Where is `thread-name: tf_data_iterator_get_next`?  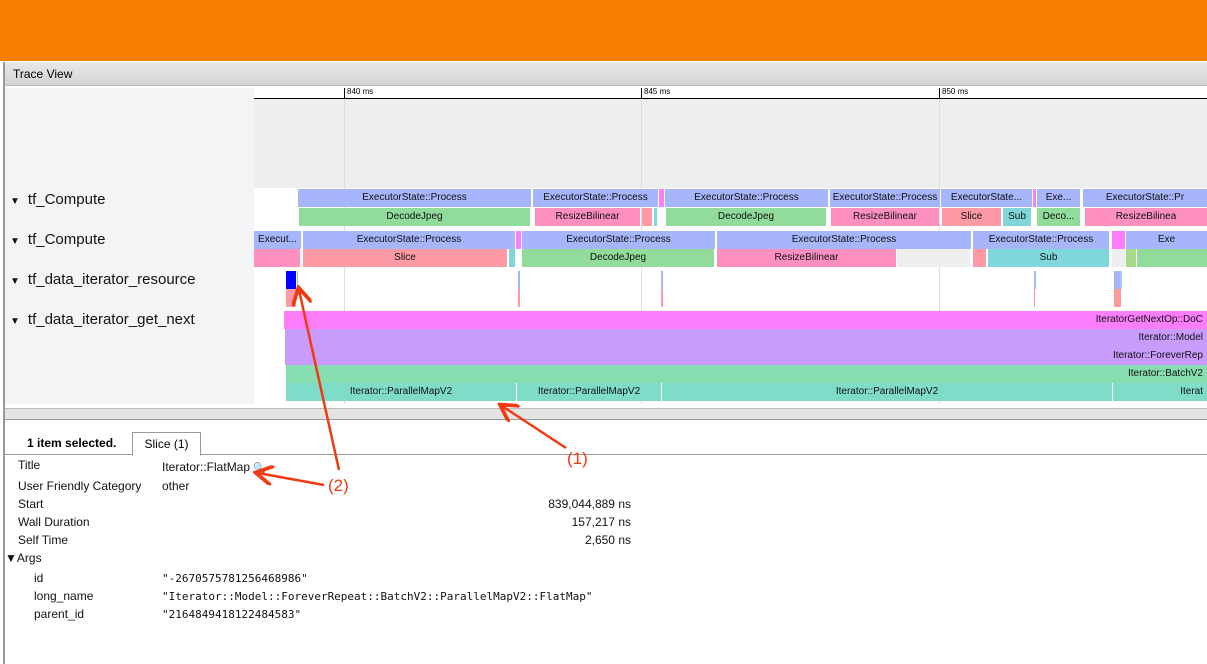
thread-name: tf_data_iterator_get_next is located at coordinates (111, 319).